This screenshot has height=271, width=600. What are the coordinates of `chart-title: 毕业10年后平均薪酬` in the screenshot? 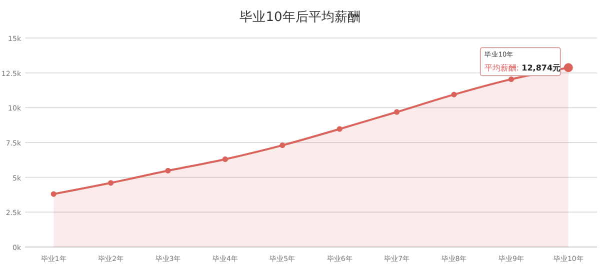 It's located at (300, 17).